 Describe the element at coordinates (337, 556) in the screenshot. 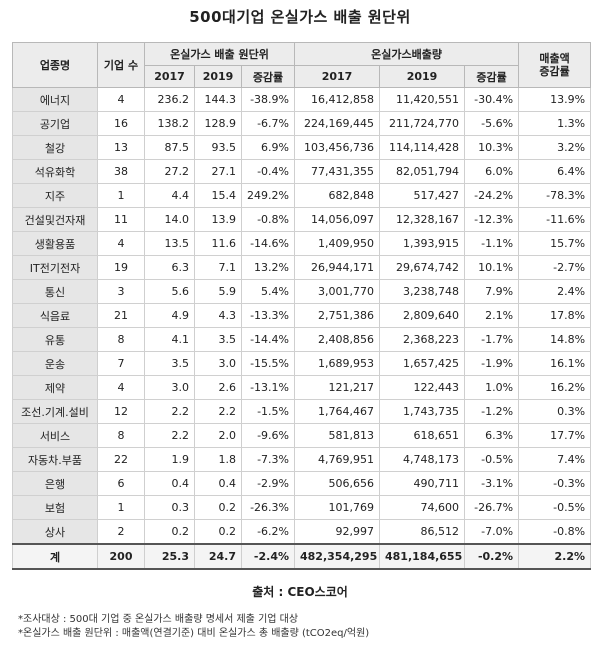

I see `total-emission-2017: 482,354,295` at that location.